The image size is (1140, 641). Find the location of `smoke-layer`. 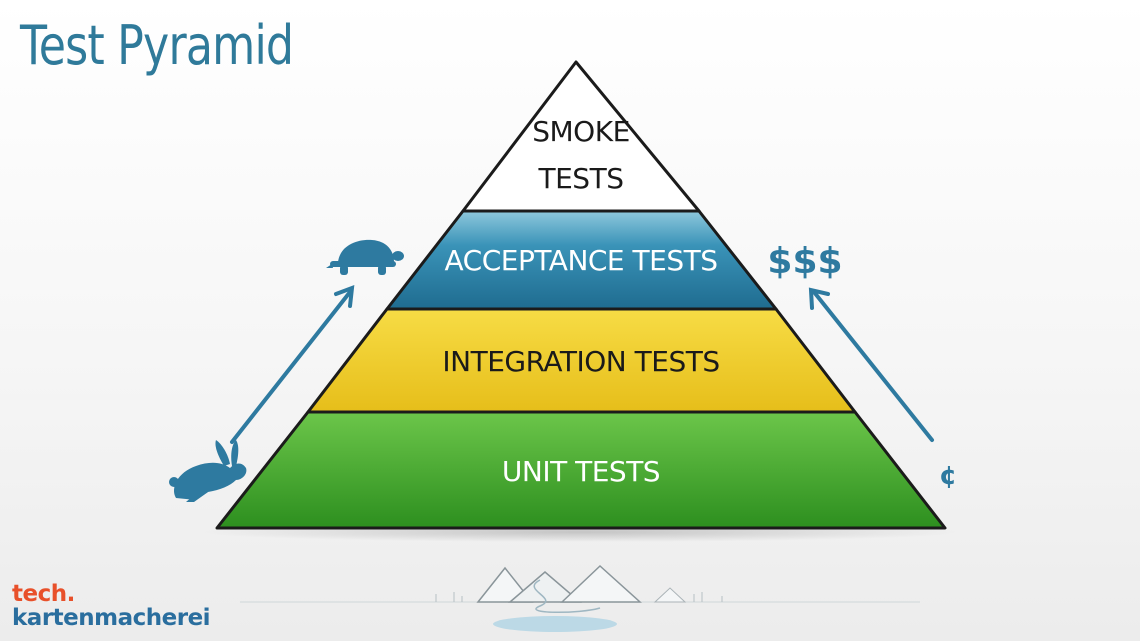

smoke-layer is located at coordinates (581, 136).